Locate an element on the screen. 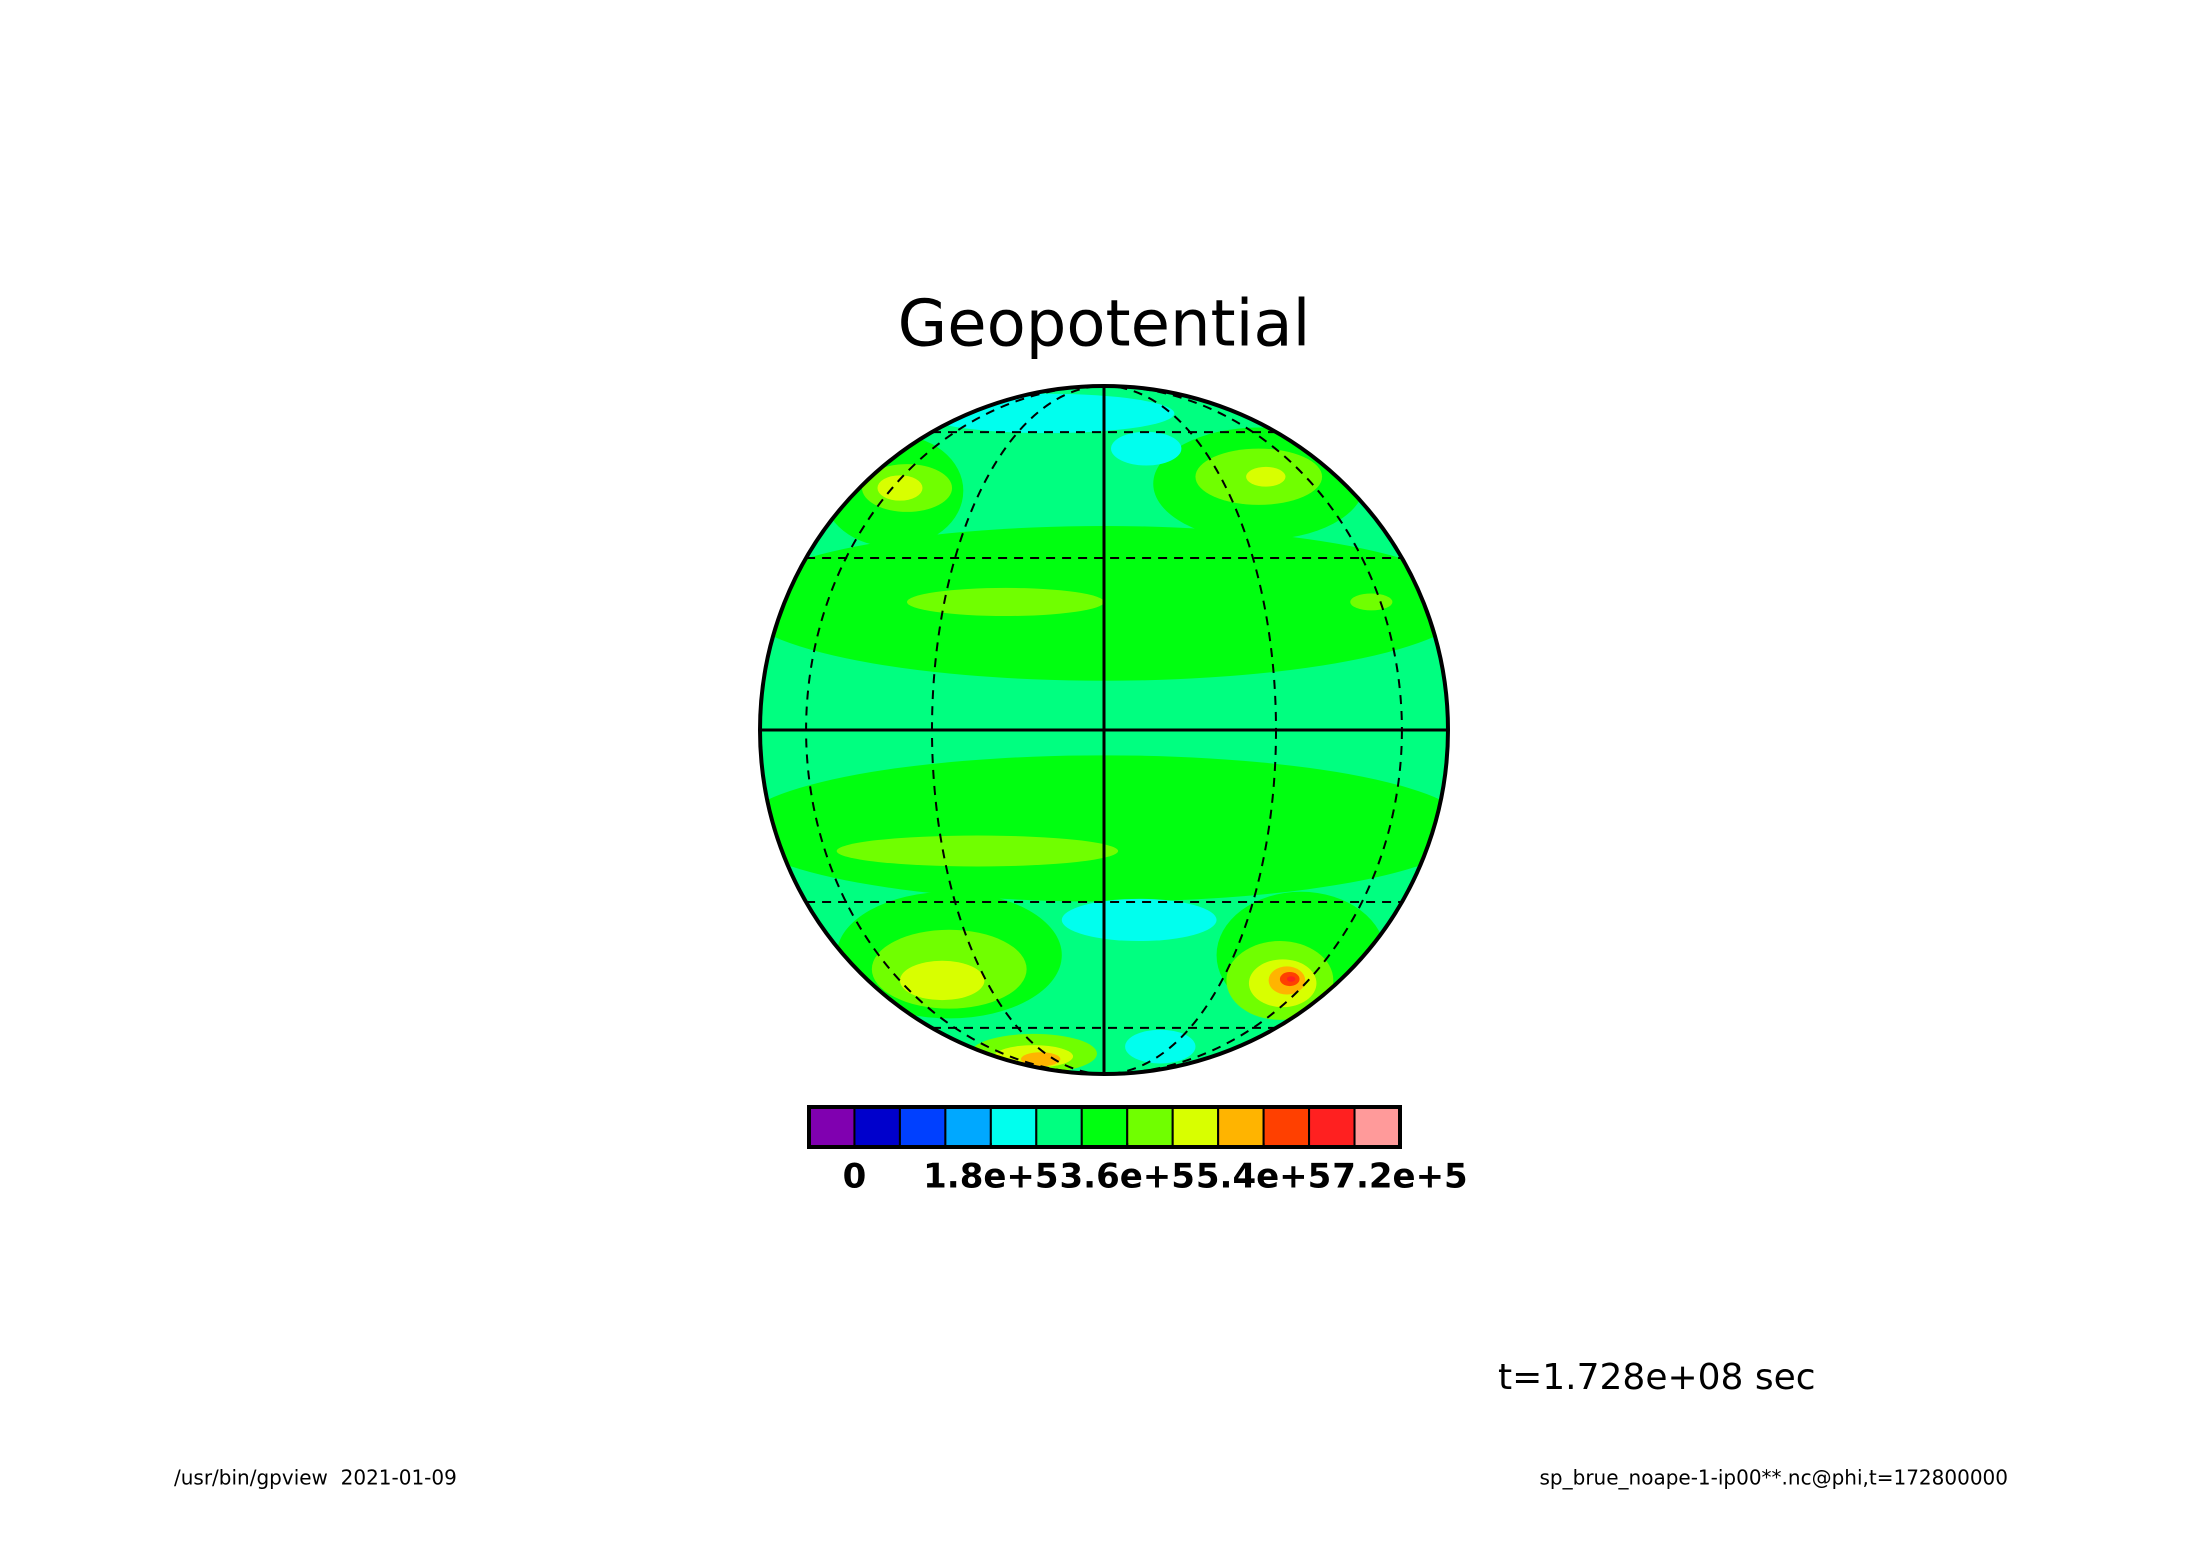  globe-outline is located at coordinates (1104, 730).